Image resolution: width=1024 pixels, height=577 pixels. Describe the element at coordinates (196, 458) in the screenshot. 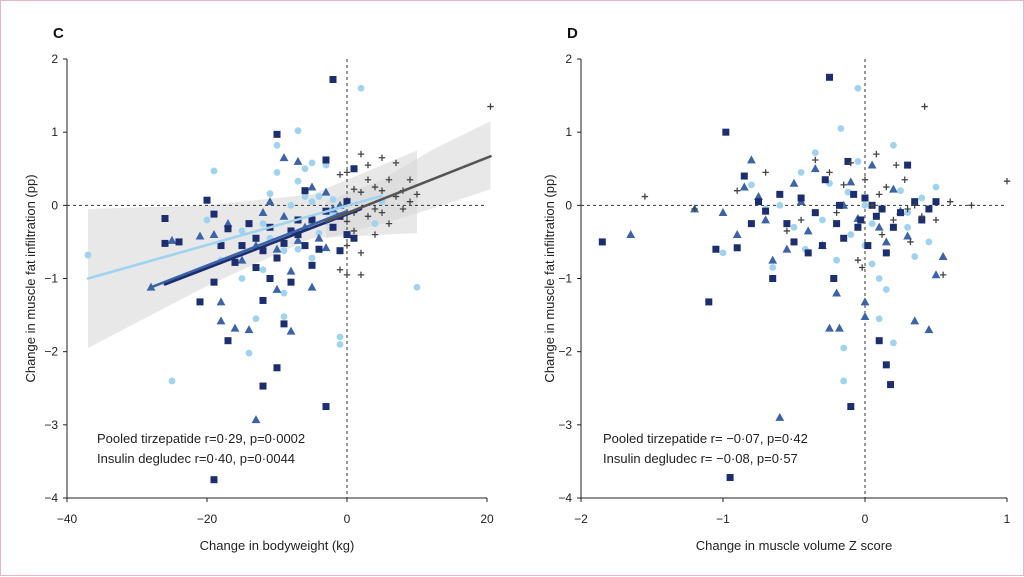

I see `stat-annotation: Insulin degludec r=0·40, p=0·0044` at that location.